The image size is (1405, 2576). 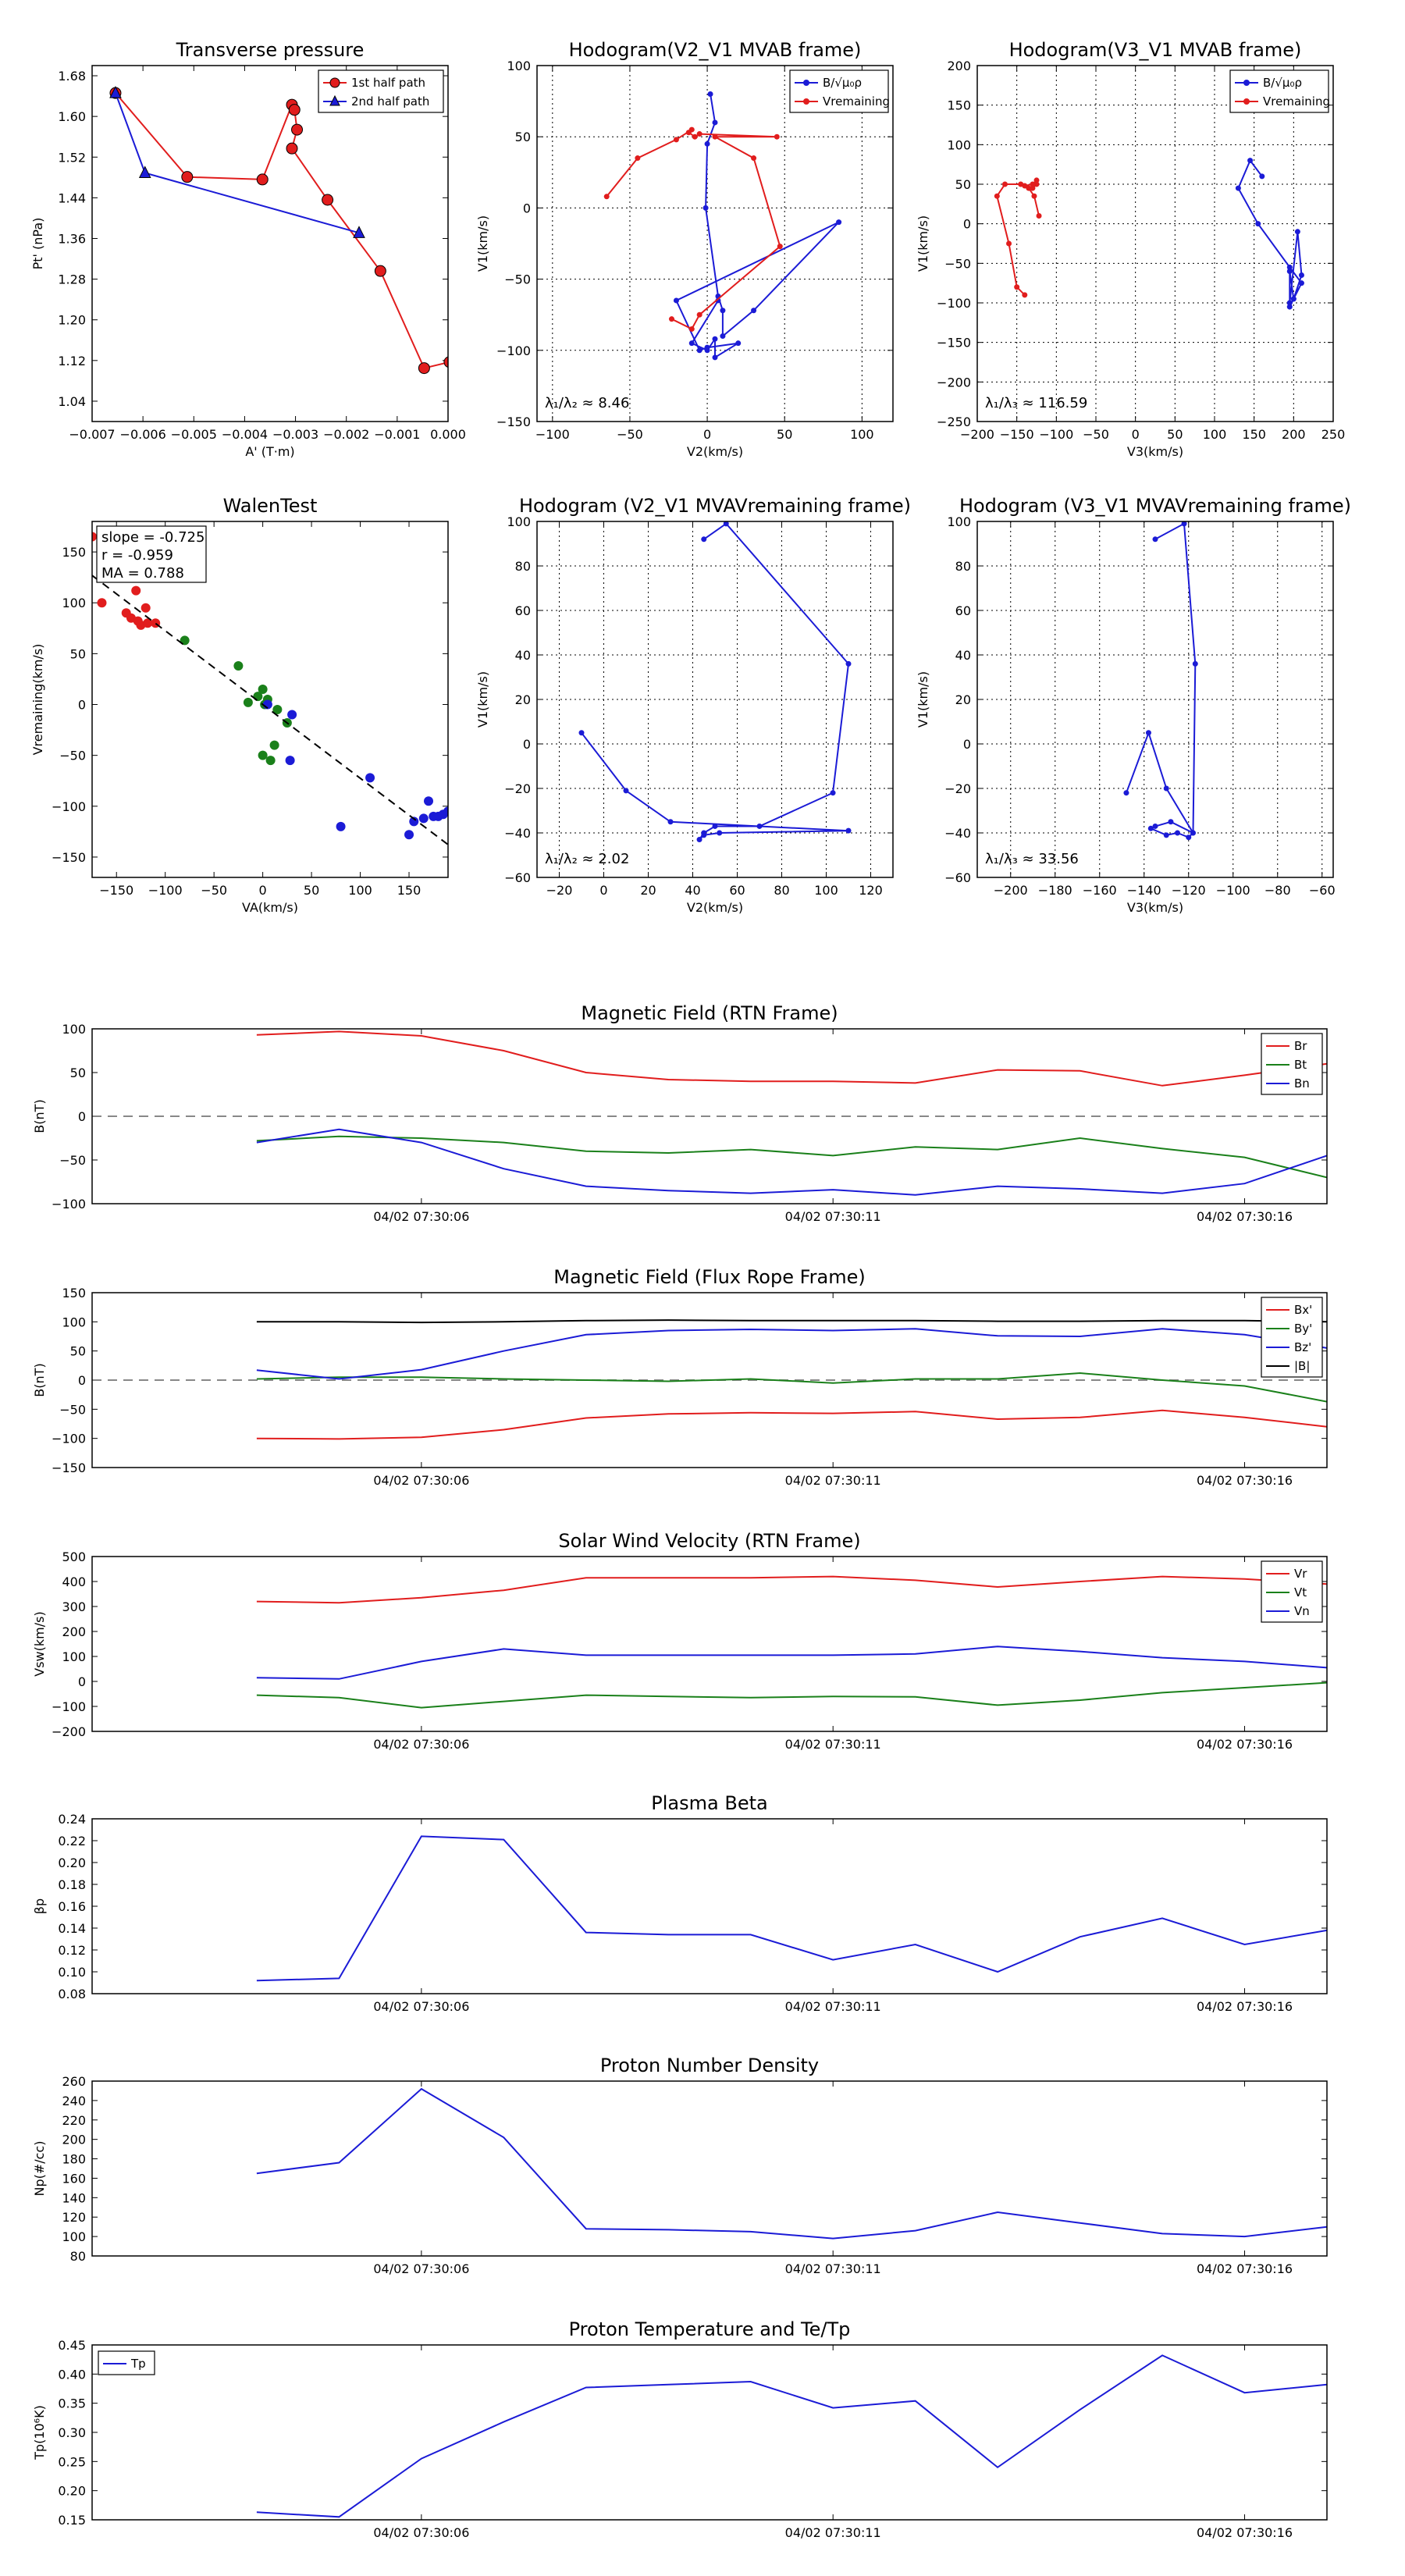 I want to click on y-tick-label: 180, so click(x=74, y=2159).